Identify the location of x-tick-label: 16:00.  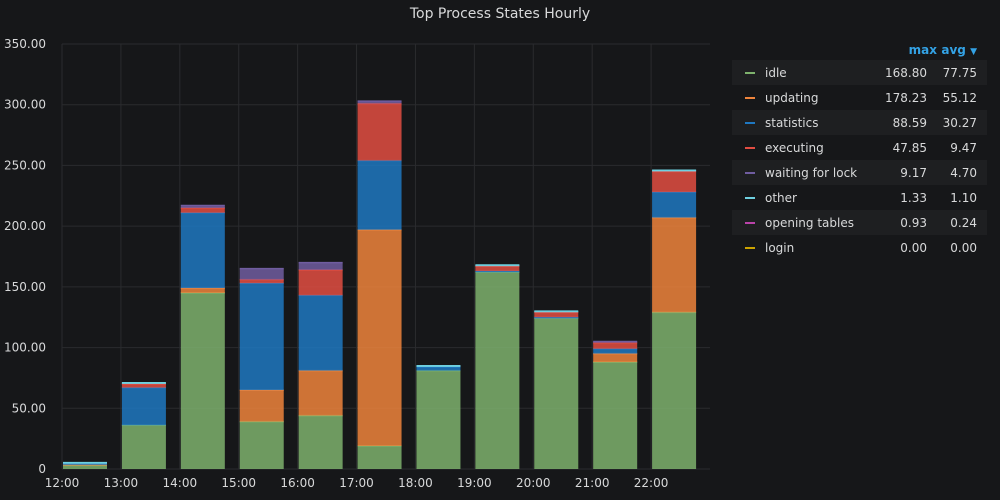
(297, 483).